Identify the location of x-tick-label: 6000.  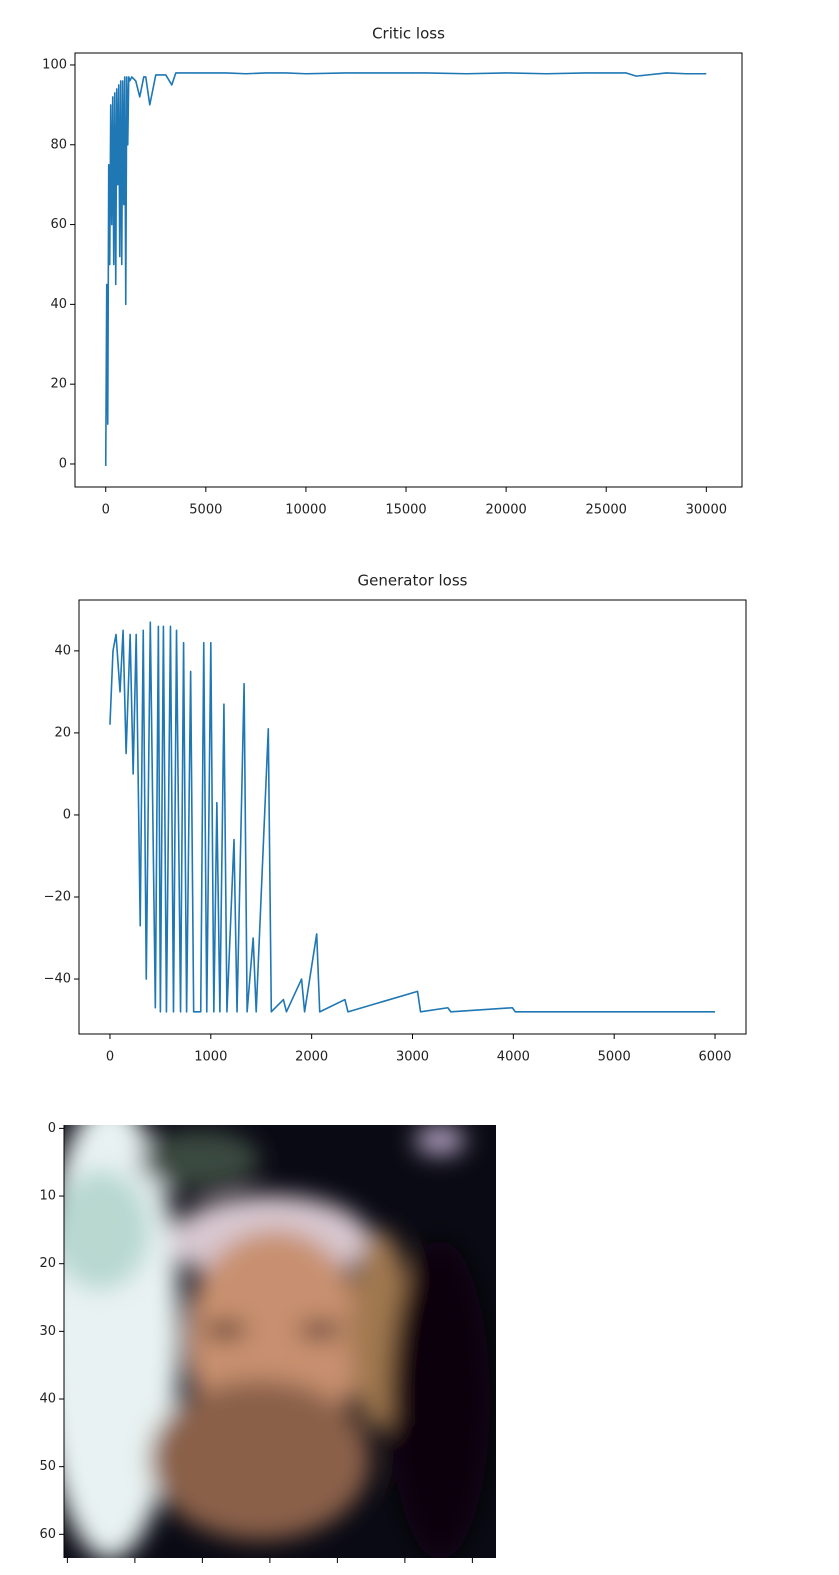
(714, 1057).